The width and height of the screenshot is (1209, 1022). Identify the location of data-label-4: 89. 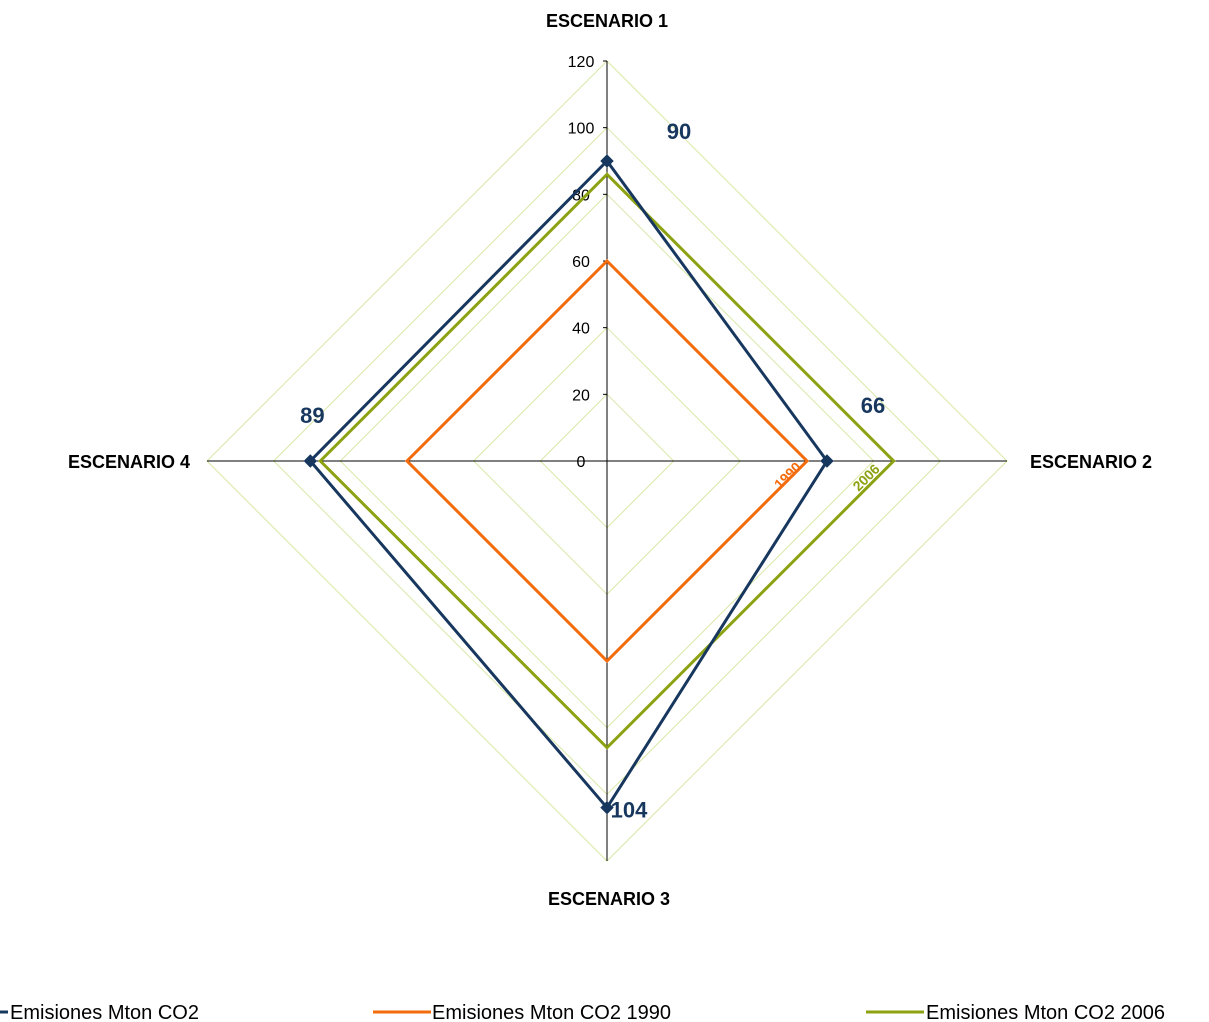
(312, 415).